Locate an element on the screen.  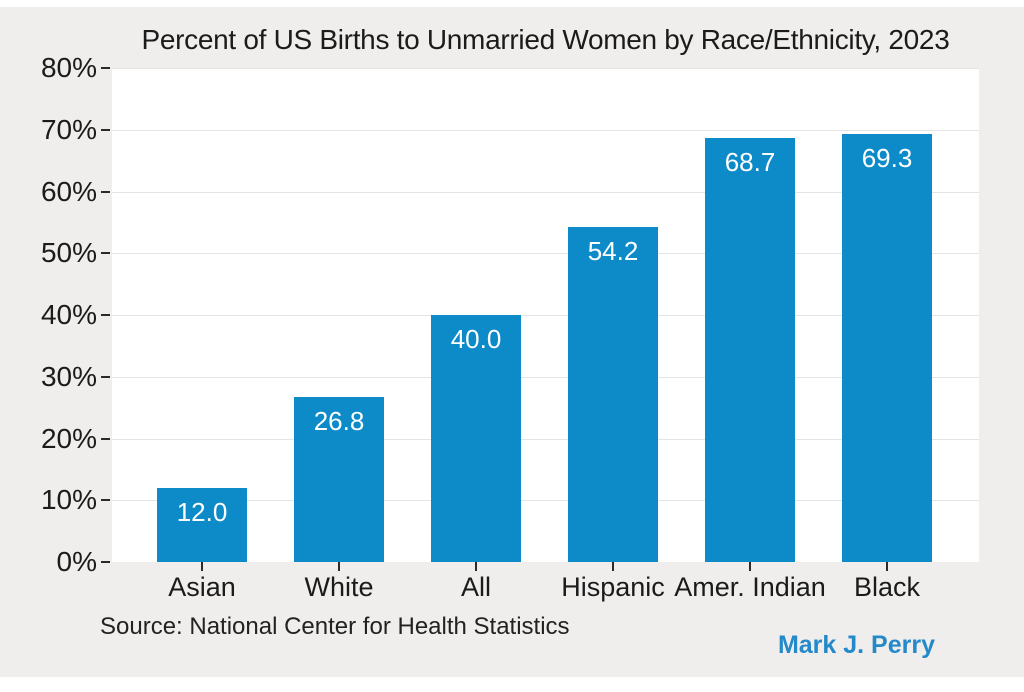
x-axis-category-label: All is located at coordinates (475, 587).